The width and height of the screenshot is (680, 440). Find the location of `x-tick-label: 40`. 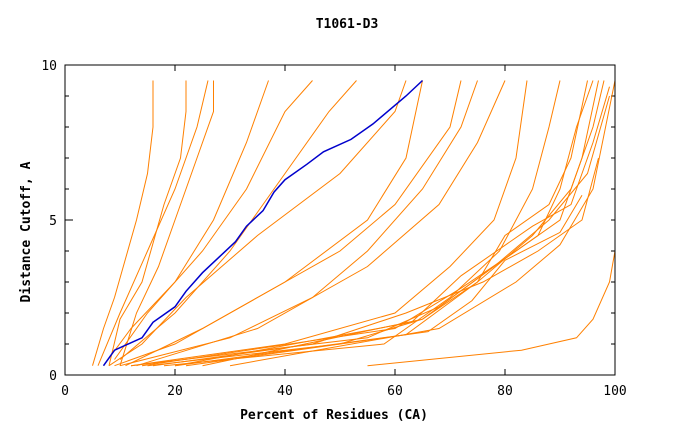

x-tick-label: 40 is located at coordinates (285, 391).